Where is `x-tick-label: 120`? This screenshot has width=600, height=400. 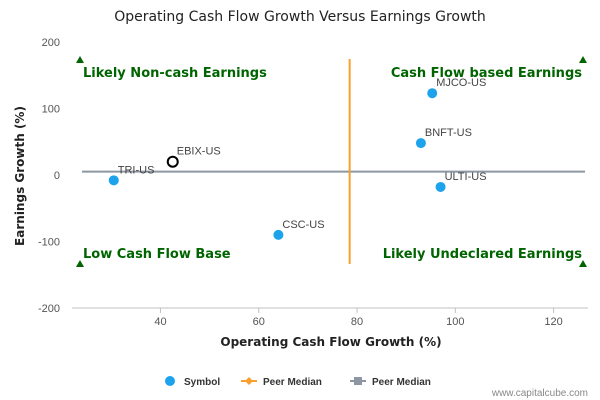
x-tick-label: 120 is located at coordinates (553, 322).